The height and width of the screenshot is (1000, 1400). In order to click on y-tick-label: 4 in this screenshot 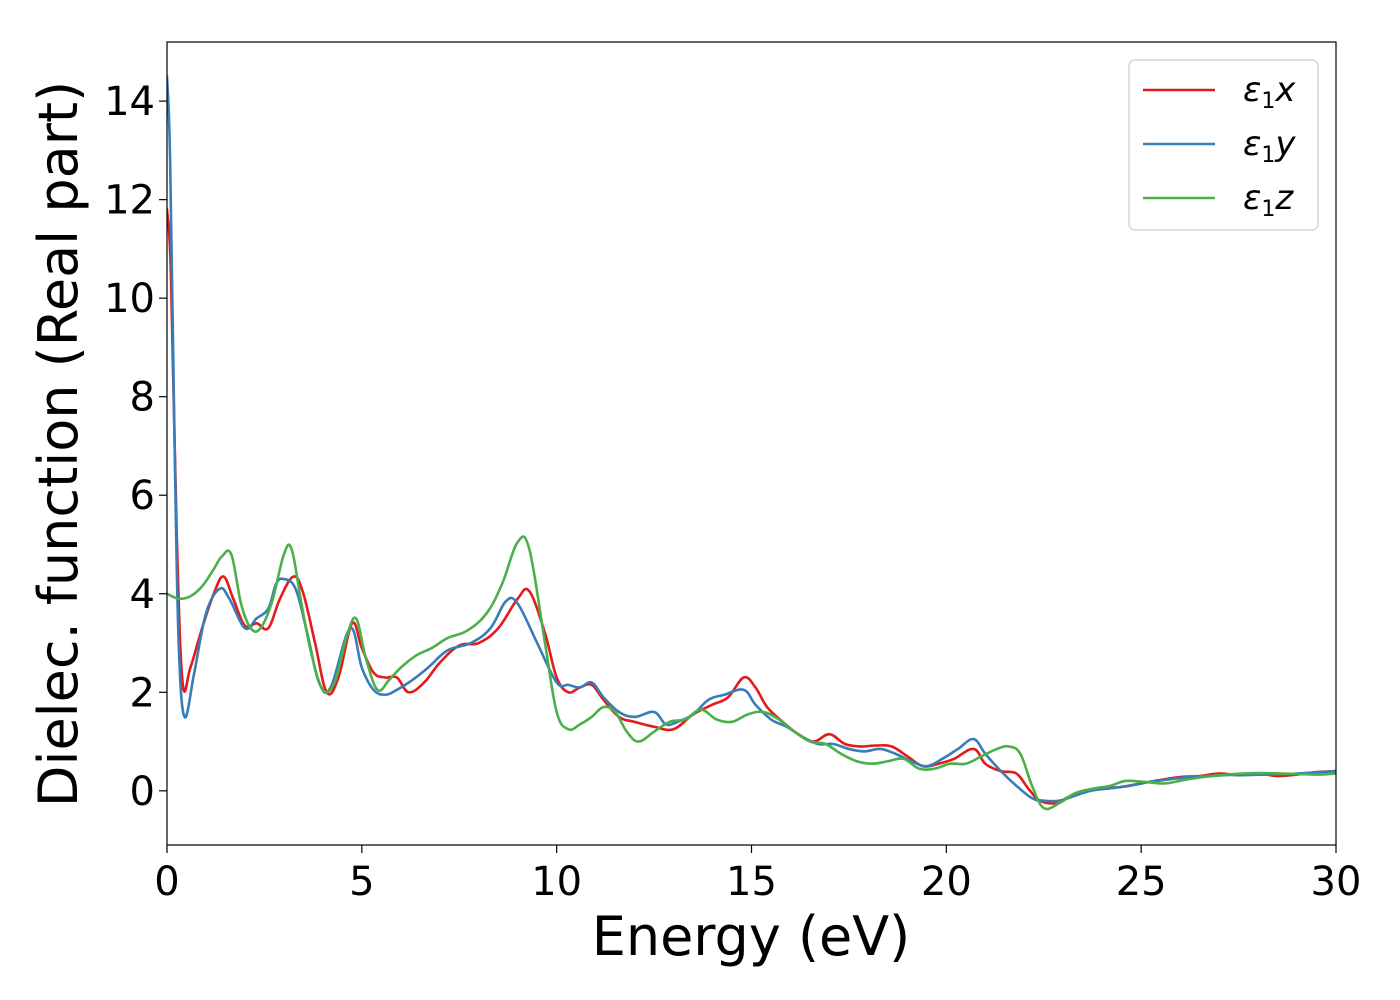, I will do `click(142, 595)`.